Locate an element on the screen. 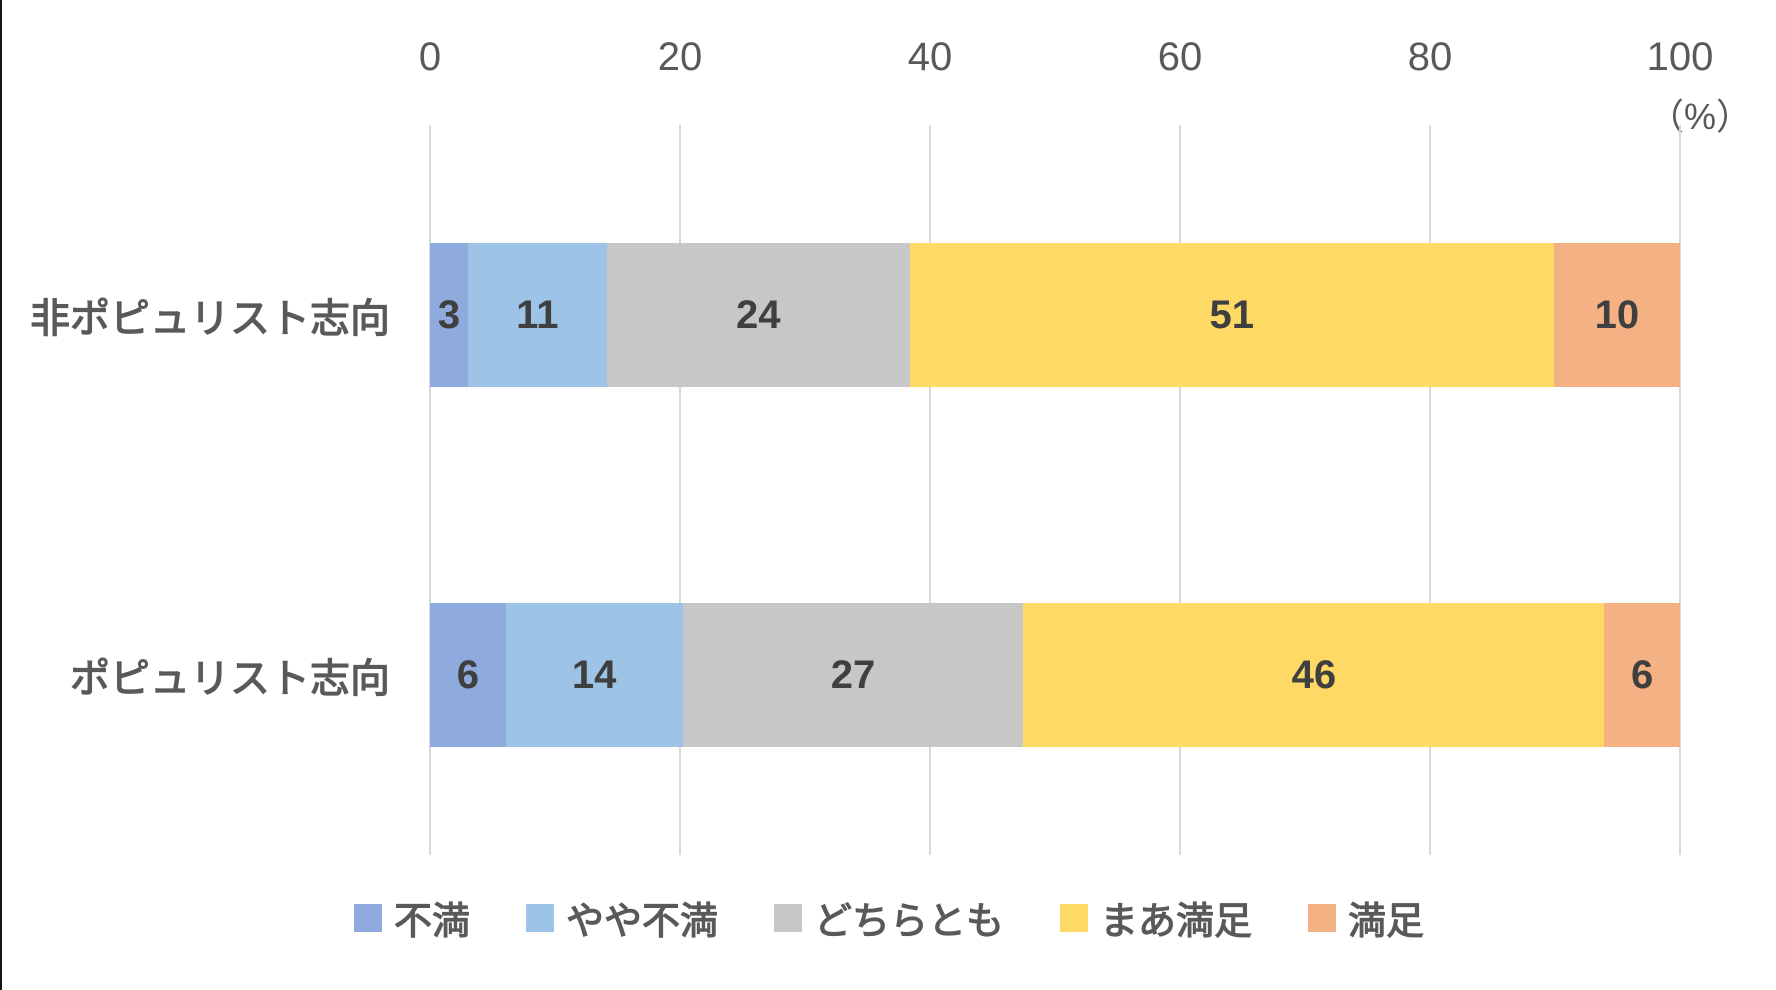 The image size is (1776, 990). bar-segment: 3 is located at coordinates (449, 315).